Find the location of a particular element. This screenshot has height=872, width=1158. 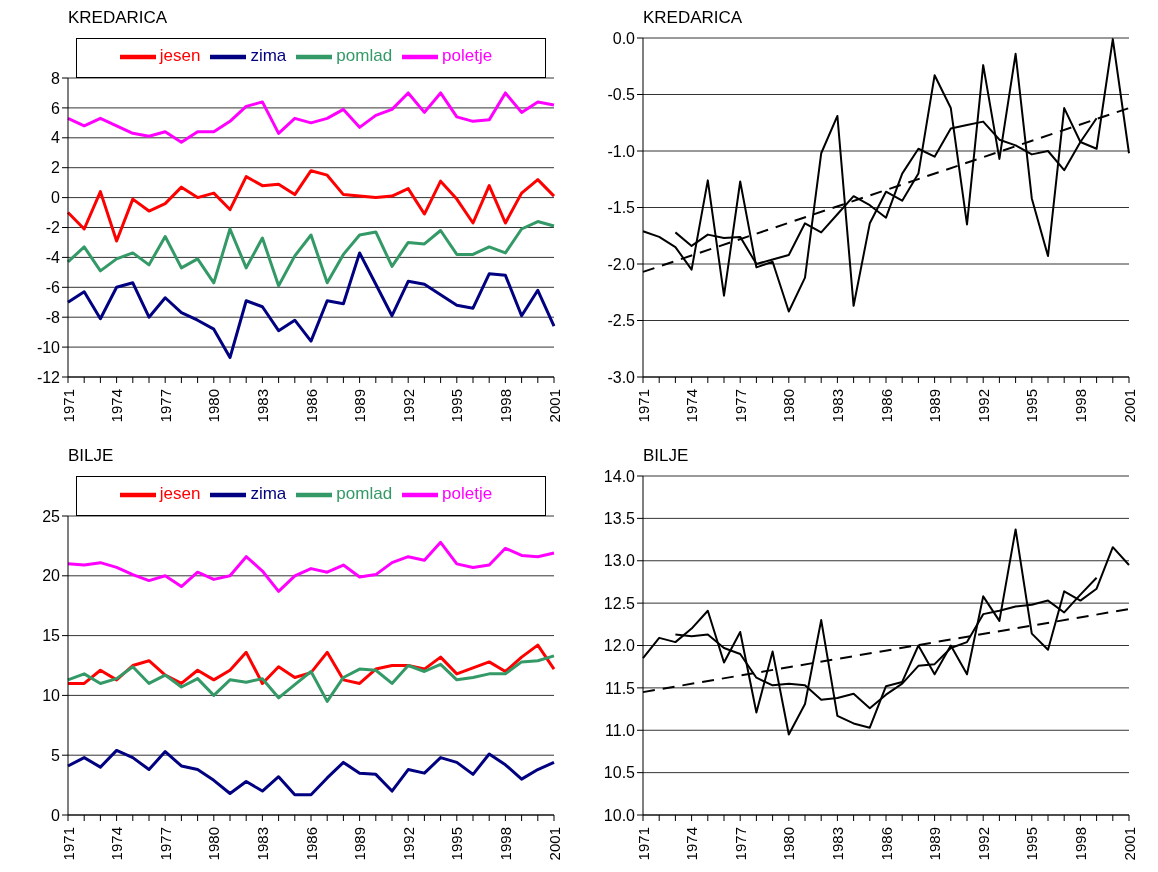

y-tick-label: -1.5 is located at coordinates (621, 208).